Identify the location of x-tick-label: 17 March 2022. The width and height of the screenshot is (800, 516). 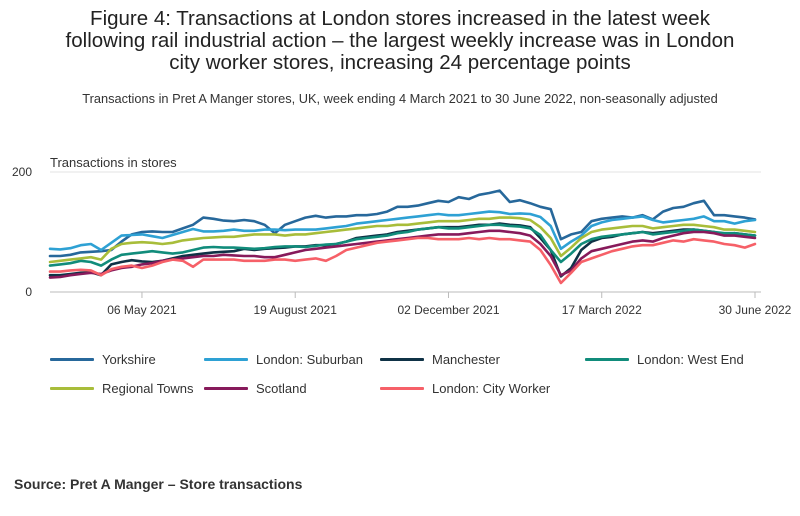
(602, 310).